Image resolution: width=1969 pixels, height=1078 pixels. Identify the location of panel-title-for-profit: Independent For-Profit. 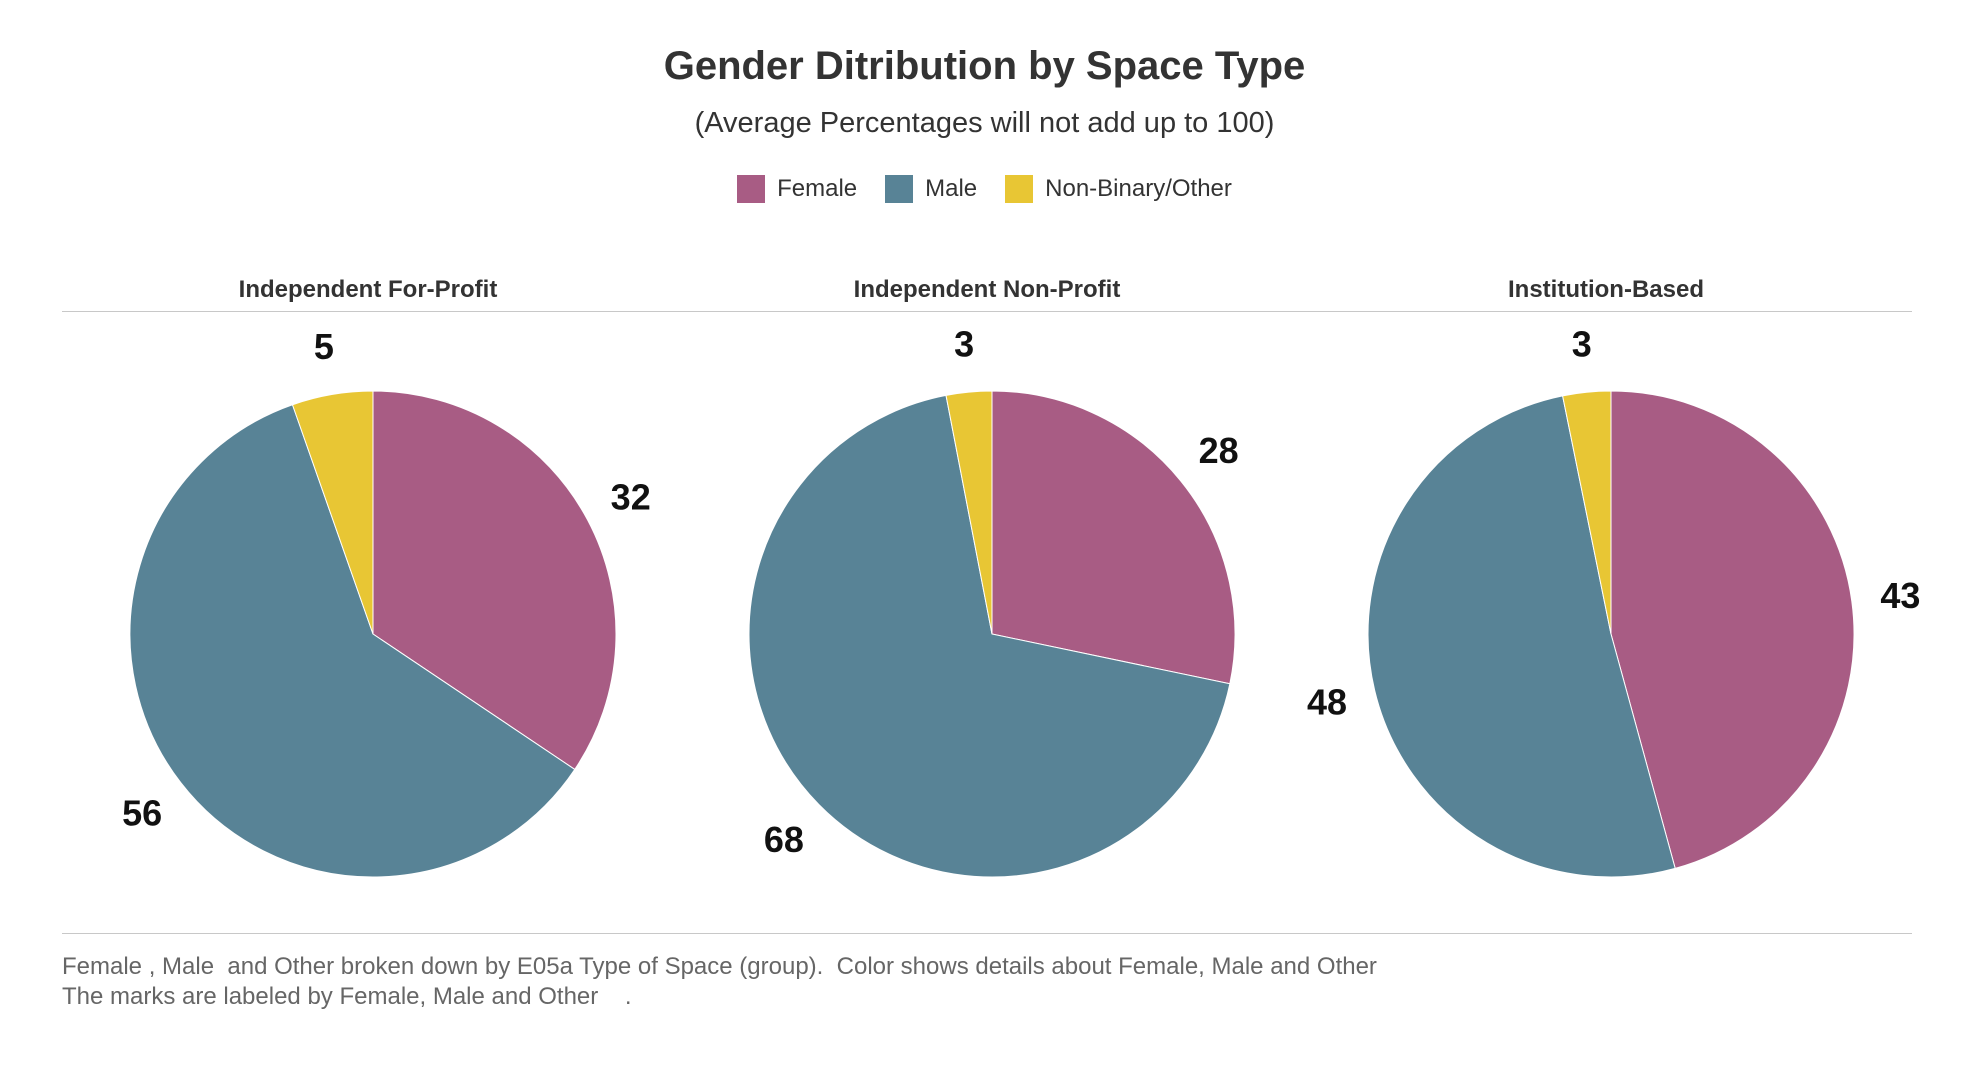
(368, 289).